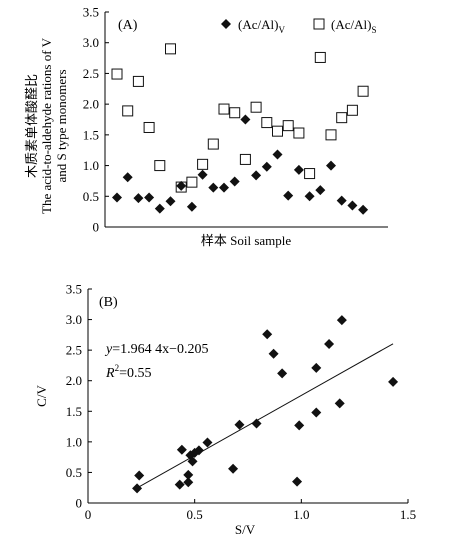  What do you see at coordinates (246, 240) in the screenshot?
I see `panel-a-x-axis-title: 样本 Soil sample` at bounding box center [246, 240].